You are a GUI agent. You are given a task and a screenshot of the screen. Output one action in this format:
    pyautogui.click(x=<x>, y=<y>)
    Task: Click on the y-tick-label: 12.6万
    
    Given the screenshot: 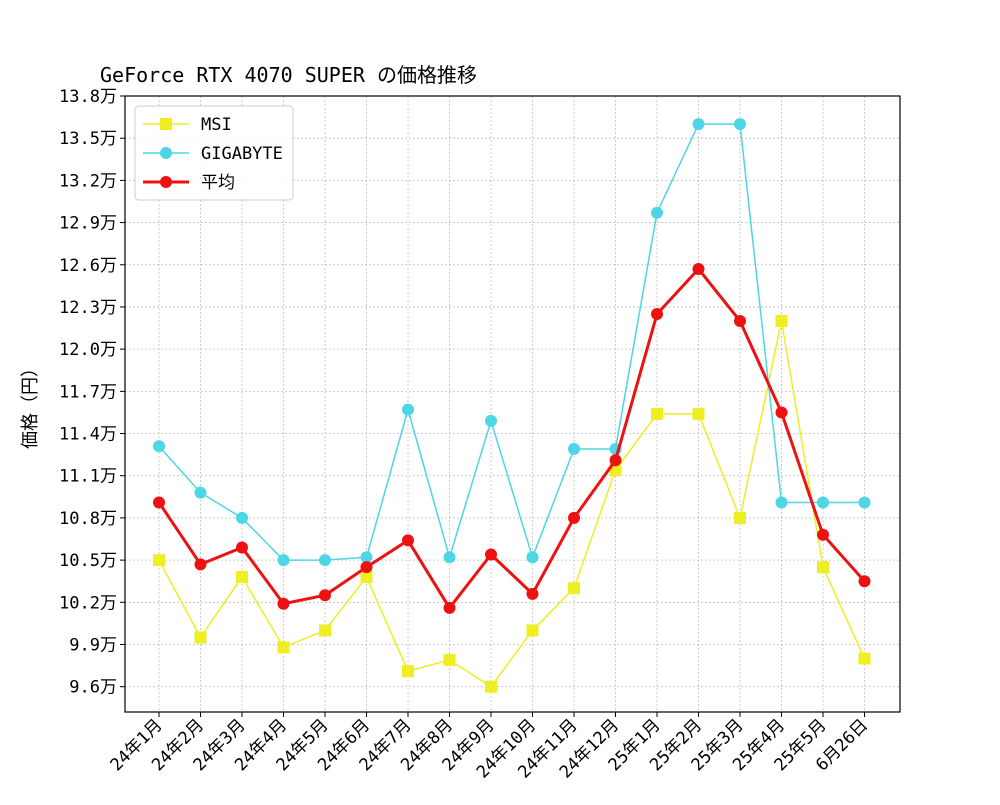 What is the action you would take?
    pyautogui.click(x=88, y=266)
    